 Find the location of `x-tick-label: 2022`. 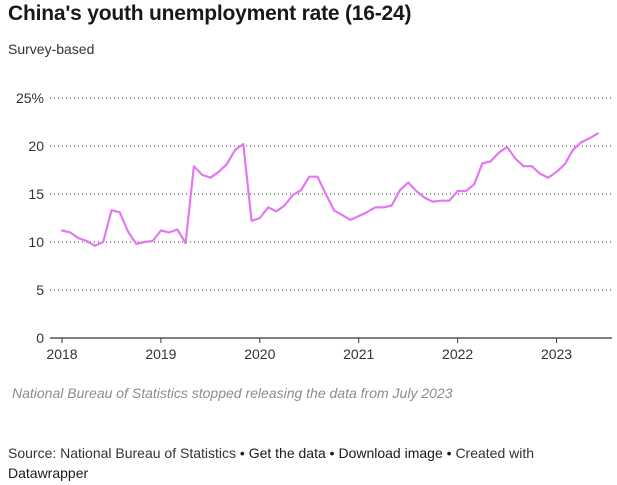

x-tick-label: 2022 is located at coordinates (457, 354).